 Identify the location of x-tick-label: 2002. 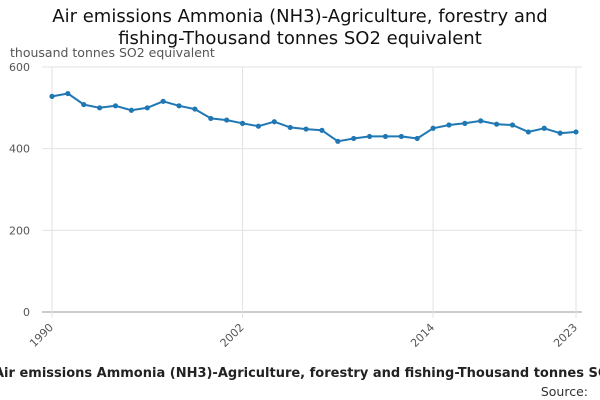
(232, 335).